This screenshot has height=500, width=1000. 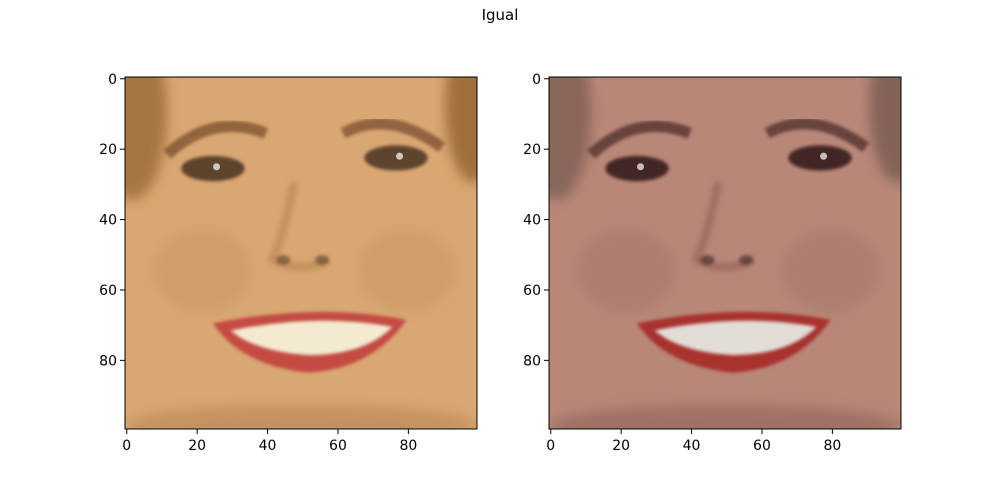 What do you see at coordinates (408, 446) in the screenshot?
I see `left-face-x-tick-label: 80` at bounding box center [408, 446].